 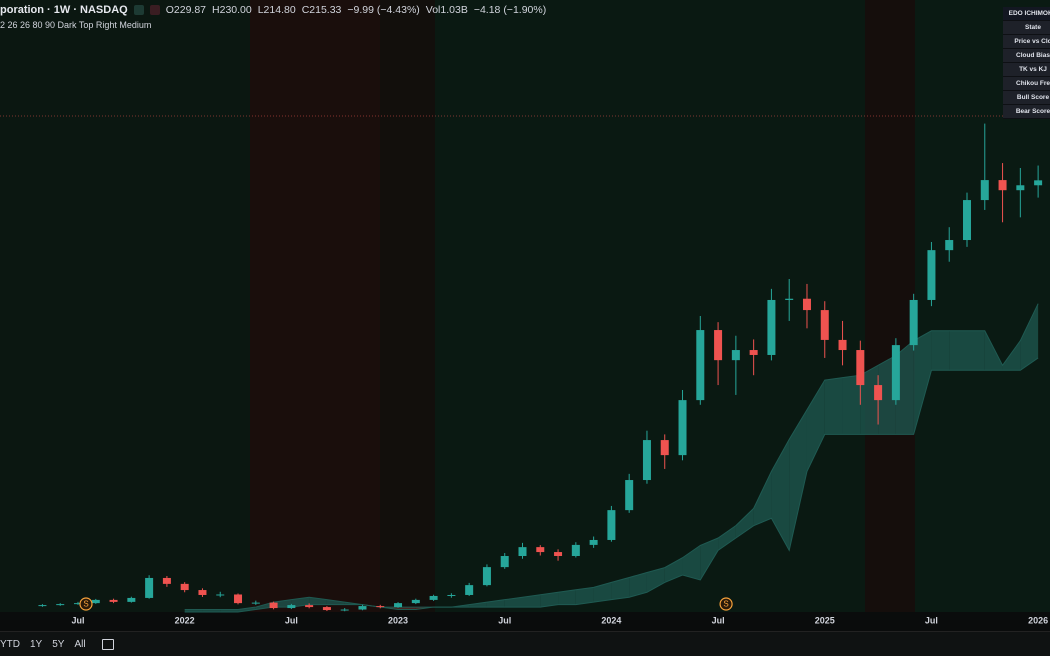 I want to click on range-button: 5Y, so click(x=58, y=644).